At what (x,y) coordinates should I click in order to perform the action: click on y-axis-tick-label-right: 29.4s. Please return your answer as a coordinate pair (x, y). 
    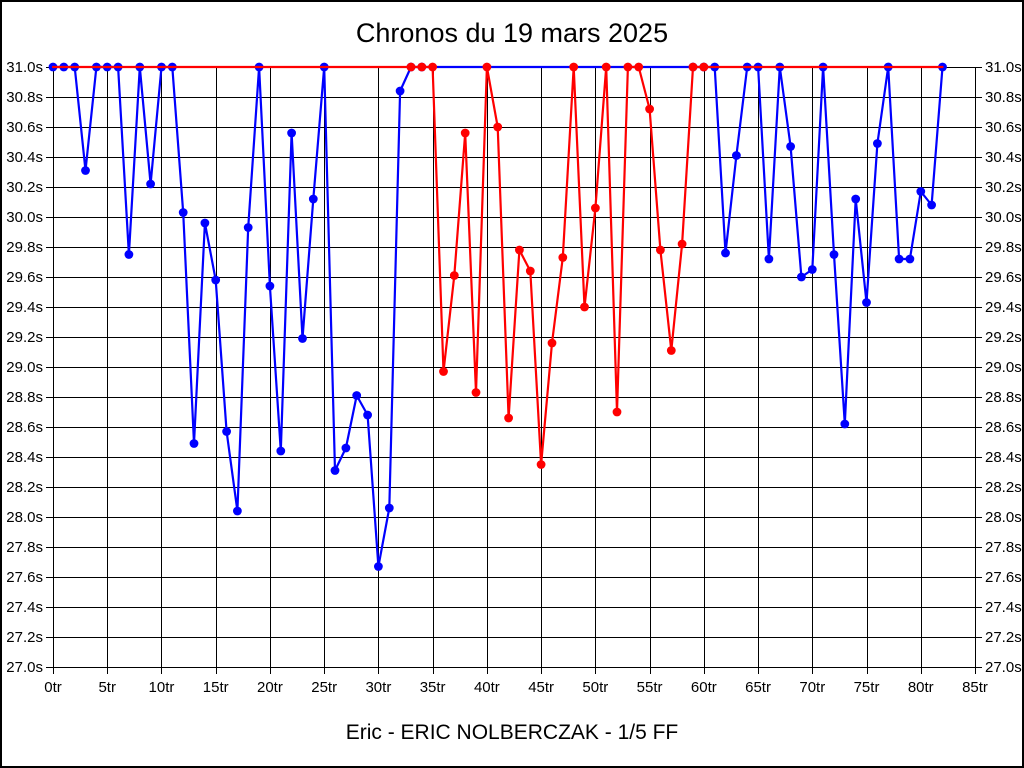
    Looking at the image, I should click on (1003, 307).